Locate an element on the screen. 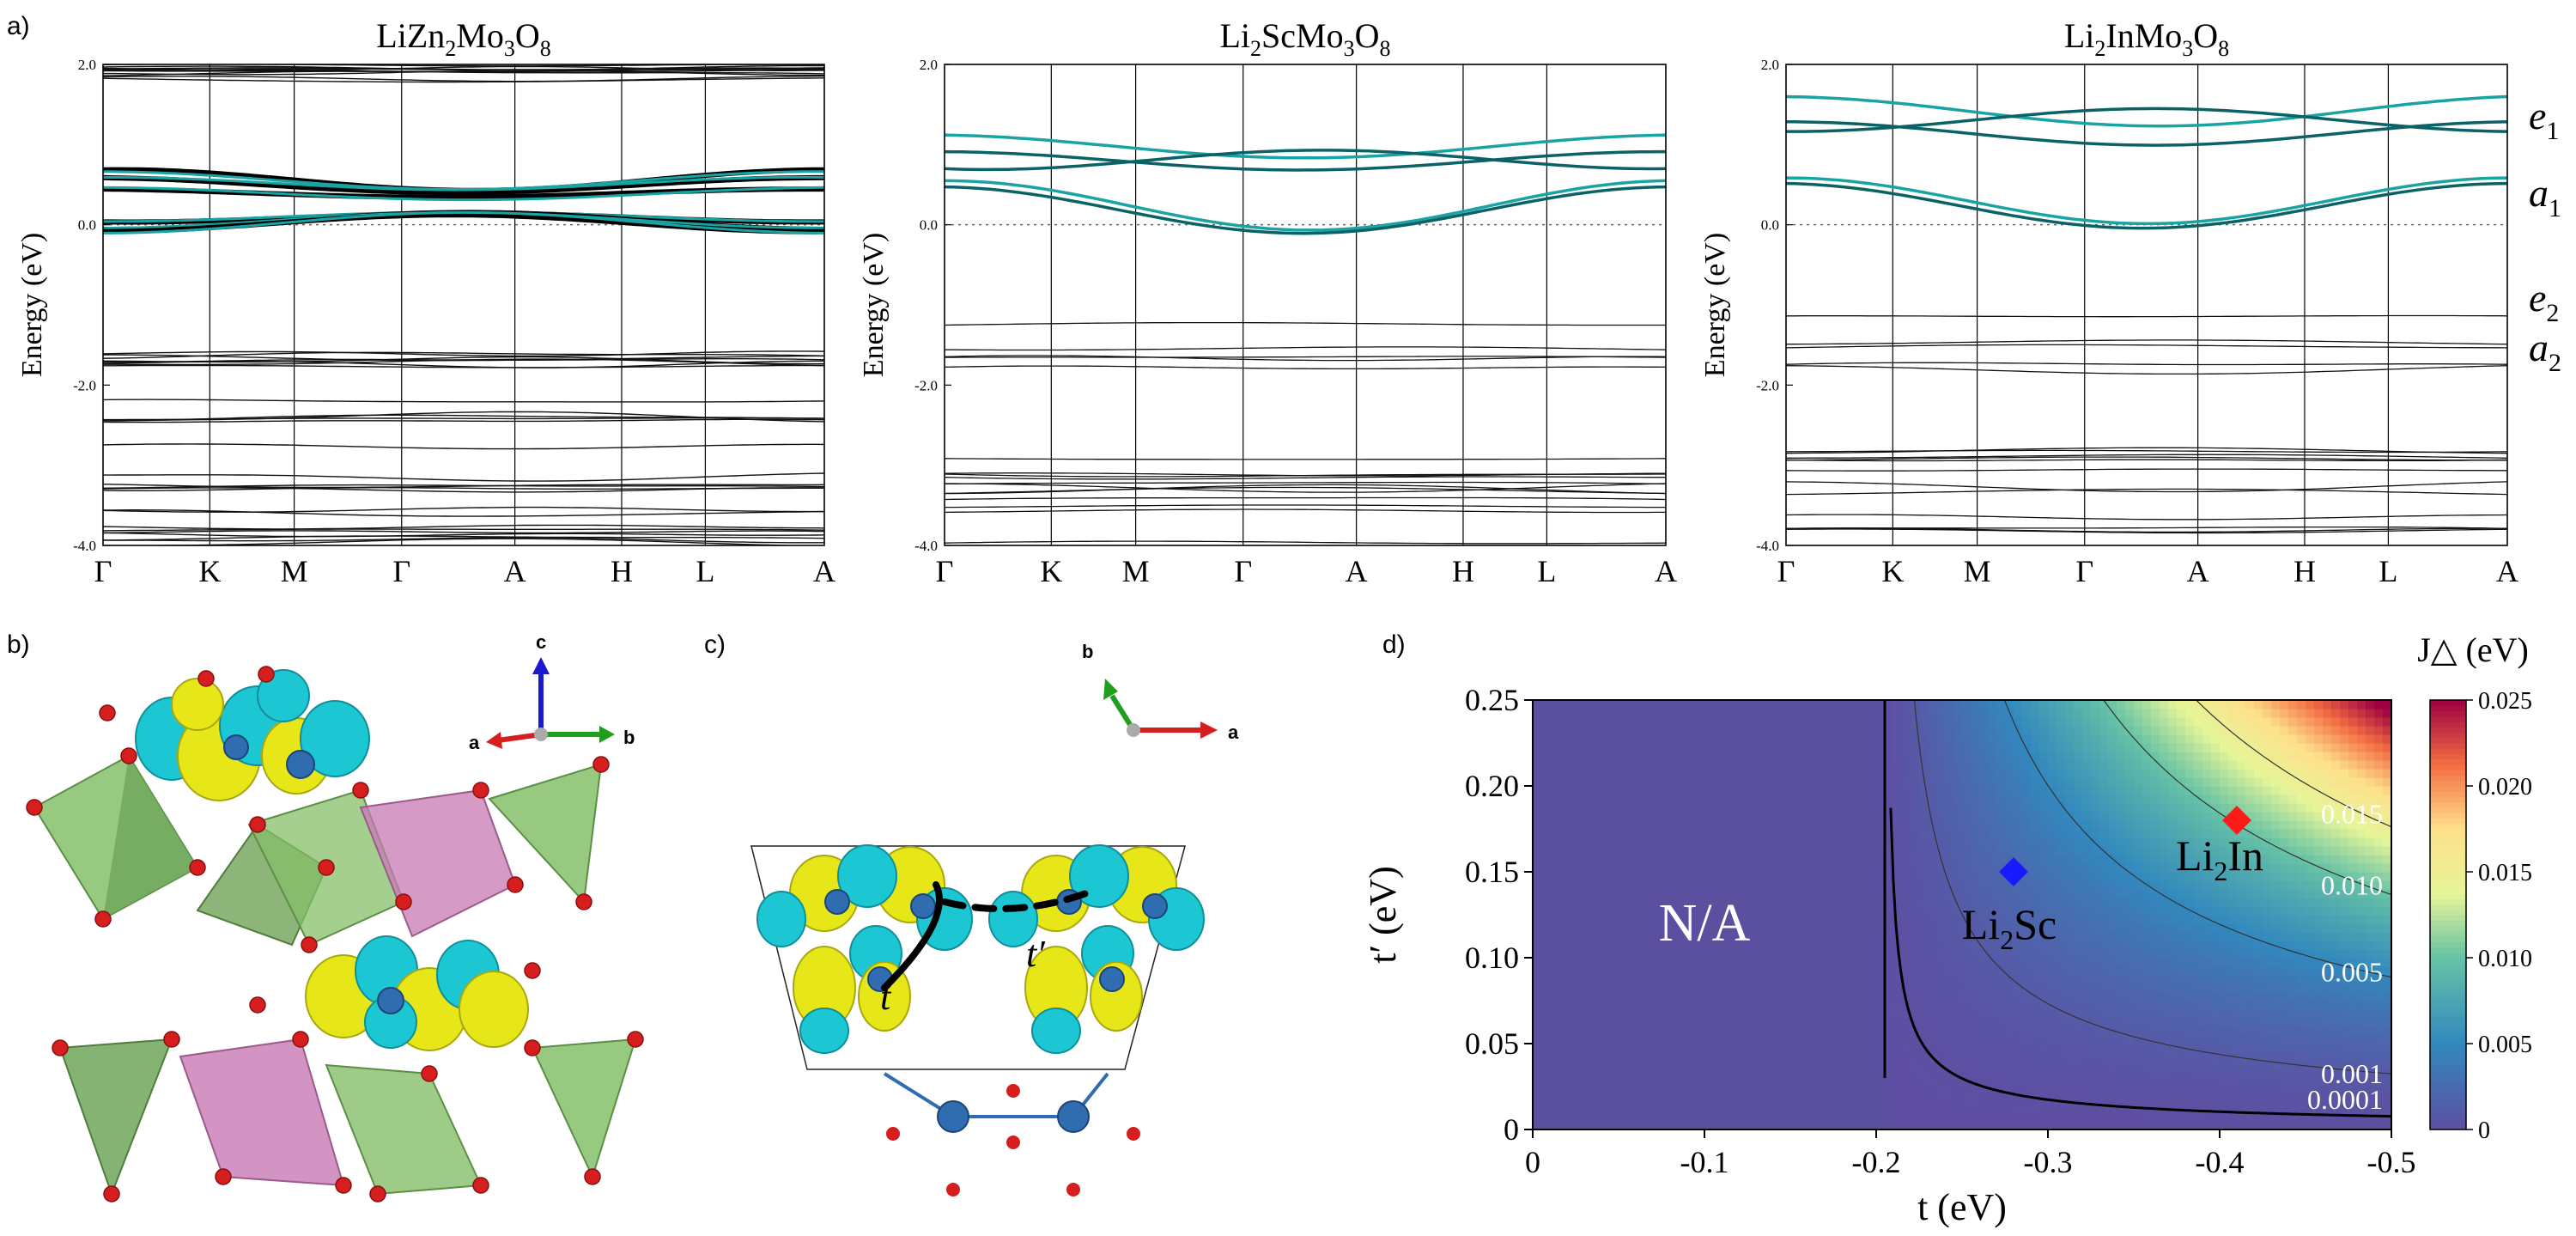 This screenshot has height=1236, width=2576. octahedron-bottom is located at coordinates (262, 1112).